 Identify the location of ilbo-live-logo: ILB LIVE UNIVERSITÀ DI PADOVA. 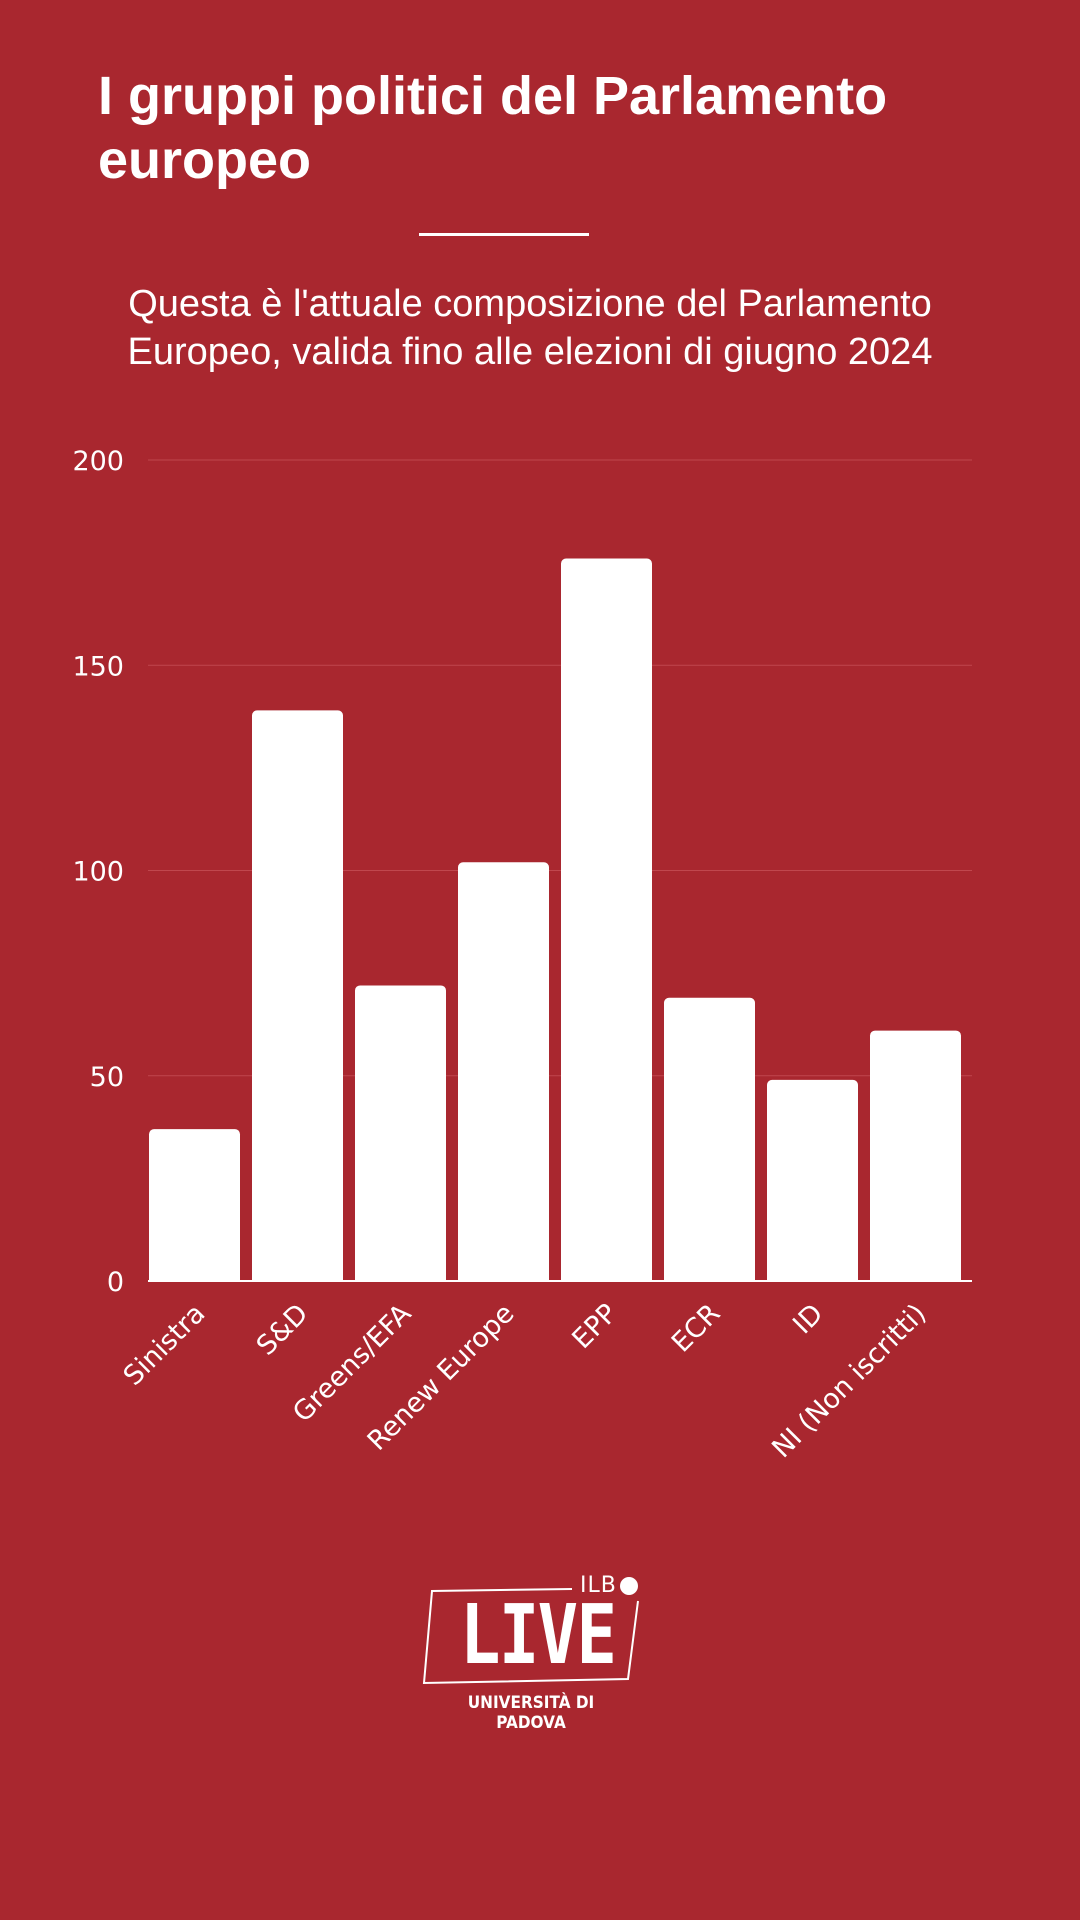
(540, 1650).